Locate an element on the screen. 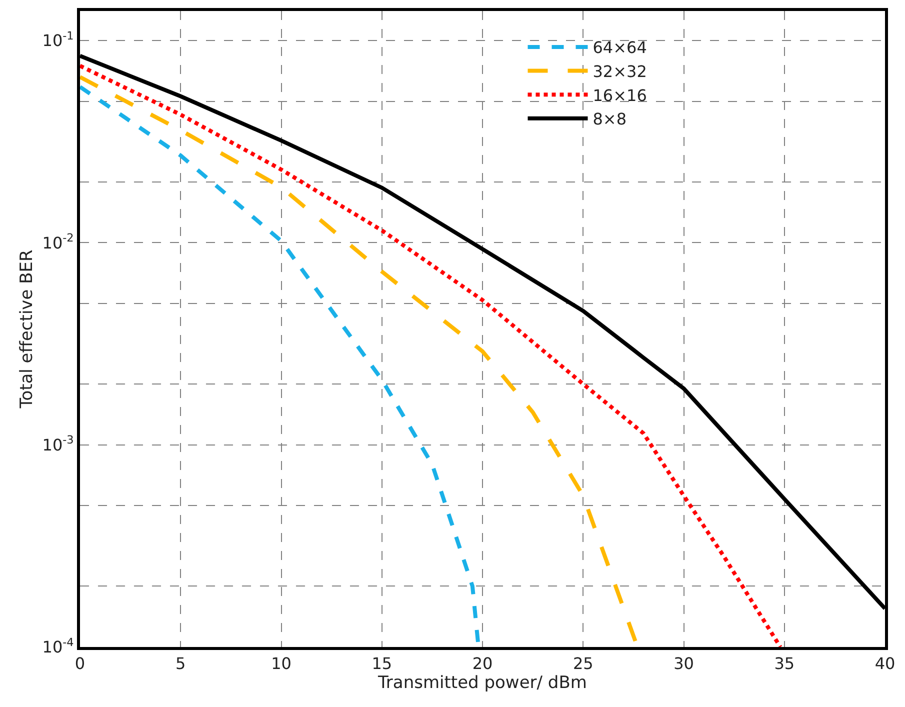  x-tick-label: 0 is located at coordinates (80, 664).